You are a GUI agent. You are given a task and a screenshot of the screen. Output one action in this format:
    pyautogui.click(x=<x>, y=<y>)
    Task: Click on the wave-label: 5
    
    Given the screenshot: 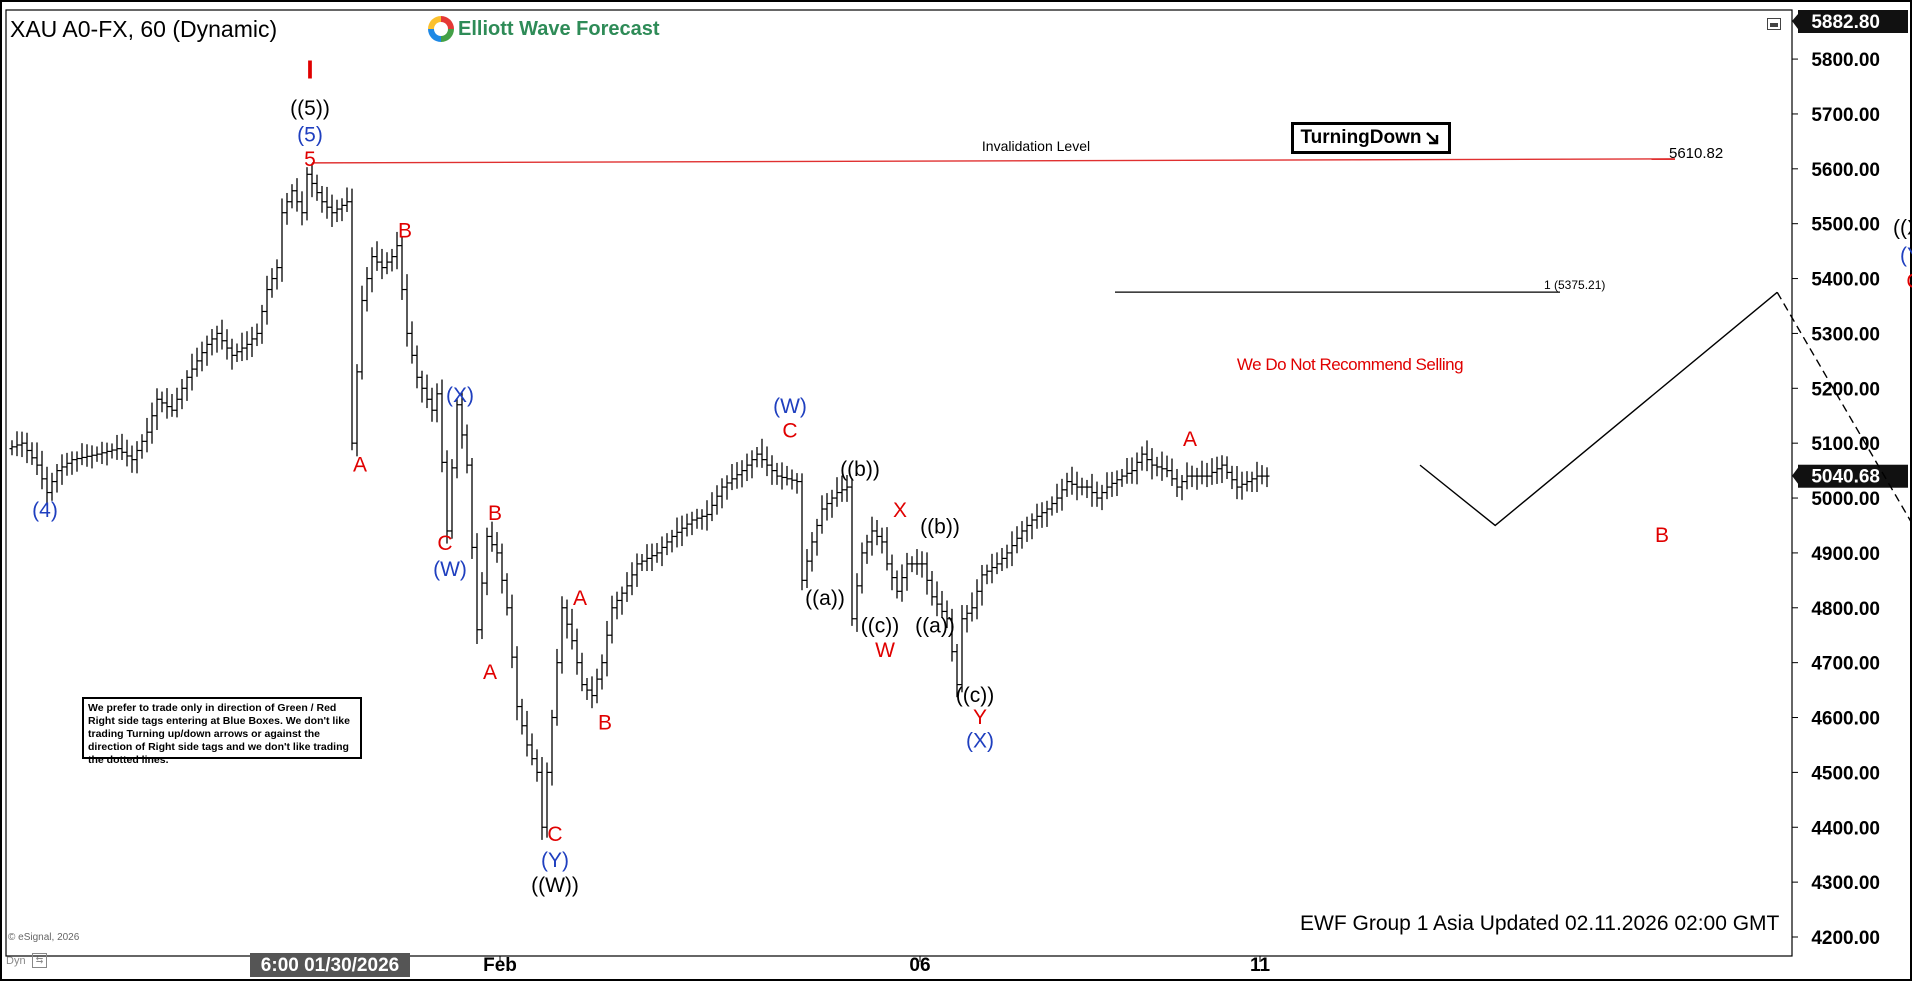 What is the action you would take?
    pyautogui.click(x=310, y=159)
    